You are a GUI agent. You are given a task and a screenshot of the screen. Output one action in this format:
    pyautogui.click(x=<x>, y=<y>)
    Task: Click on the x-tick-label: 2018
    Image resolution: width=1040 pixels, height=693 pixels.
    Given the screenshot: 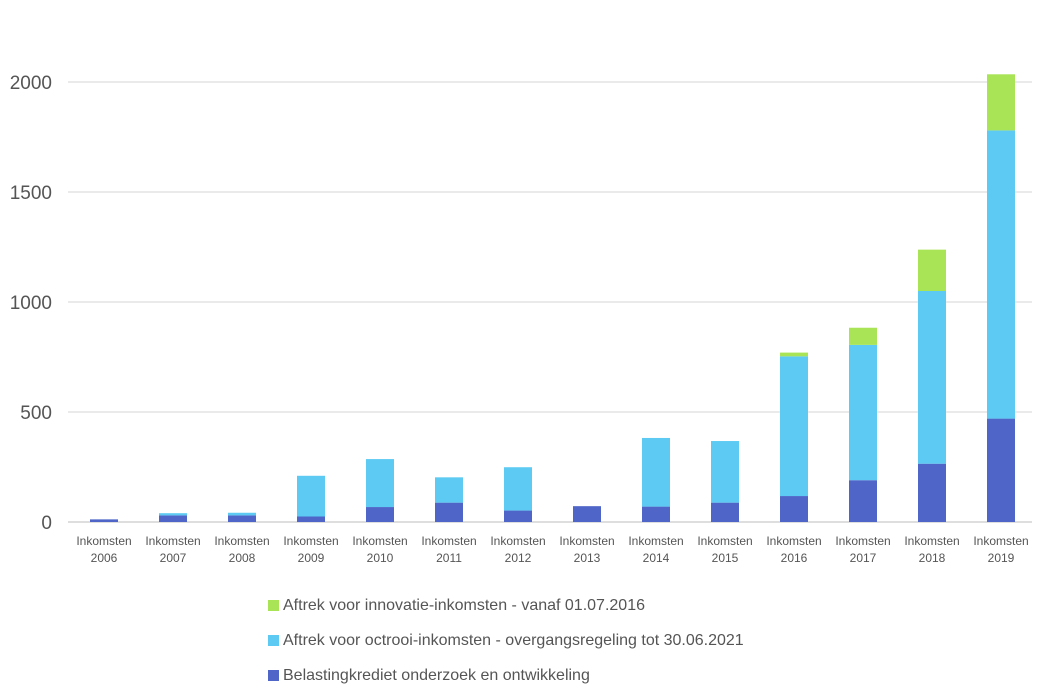 What is the action you would take?
    pyautogui.click(x=932, y=558)
    